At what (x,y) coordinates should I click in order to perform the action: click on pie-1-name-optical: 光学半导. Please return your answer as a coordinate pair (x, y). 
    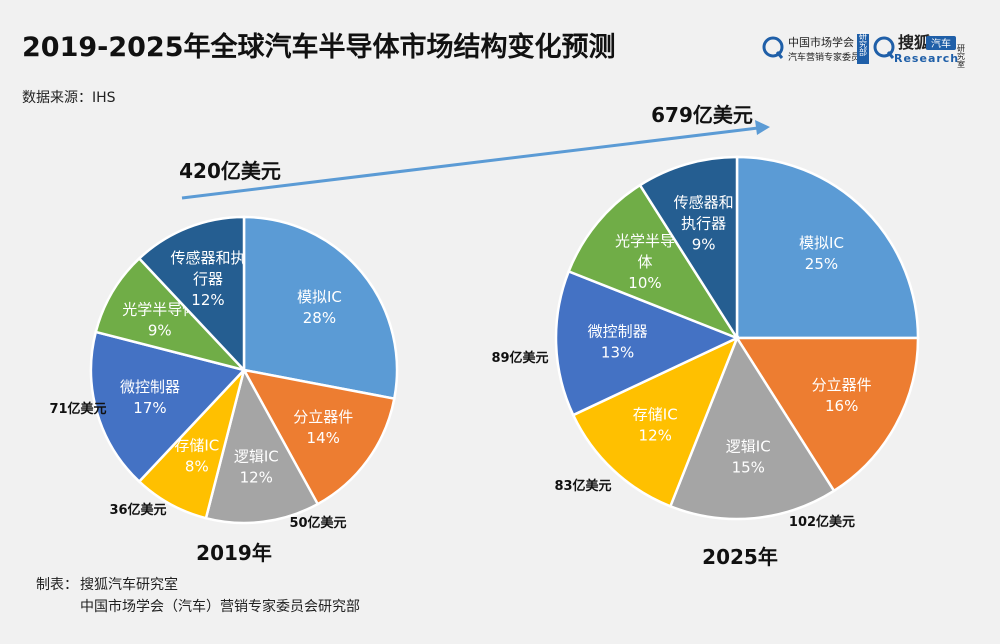
    Looking at the image, I should click on (645, 241).